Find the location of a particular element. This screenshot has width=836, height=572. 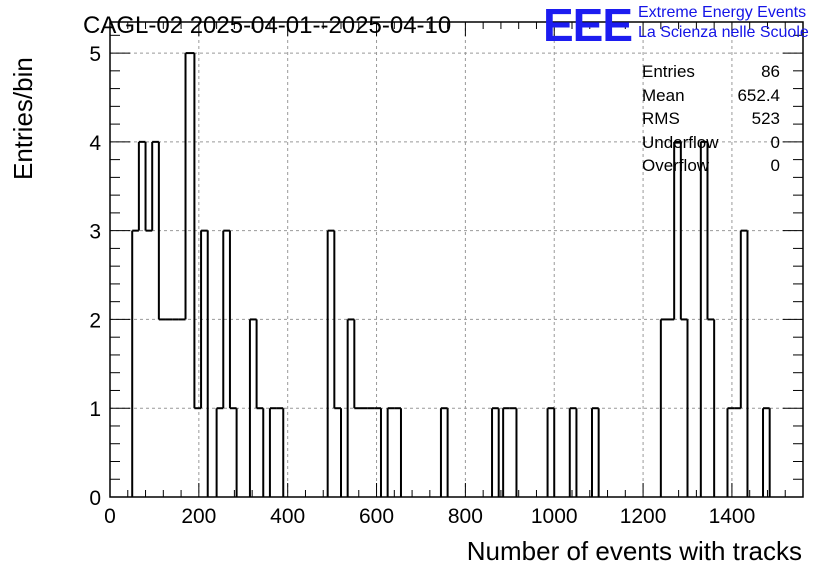

y-tick-label: 2 is located at coordinates (95, 320).